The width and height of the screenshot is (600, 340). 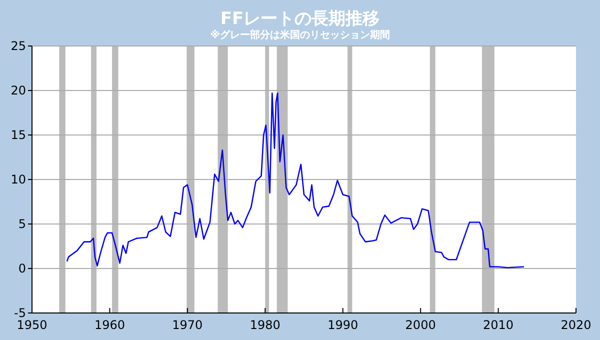 What do you see at coordinates (18, 91) in the screenshot?
I see `y-tick-label: 20` at bounding box center [18, 91].